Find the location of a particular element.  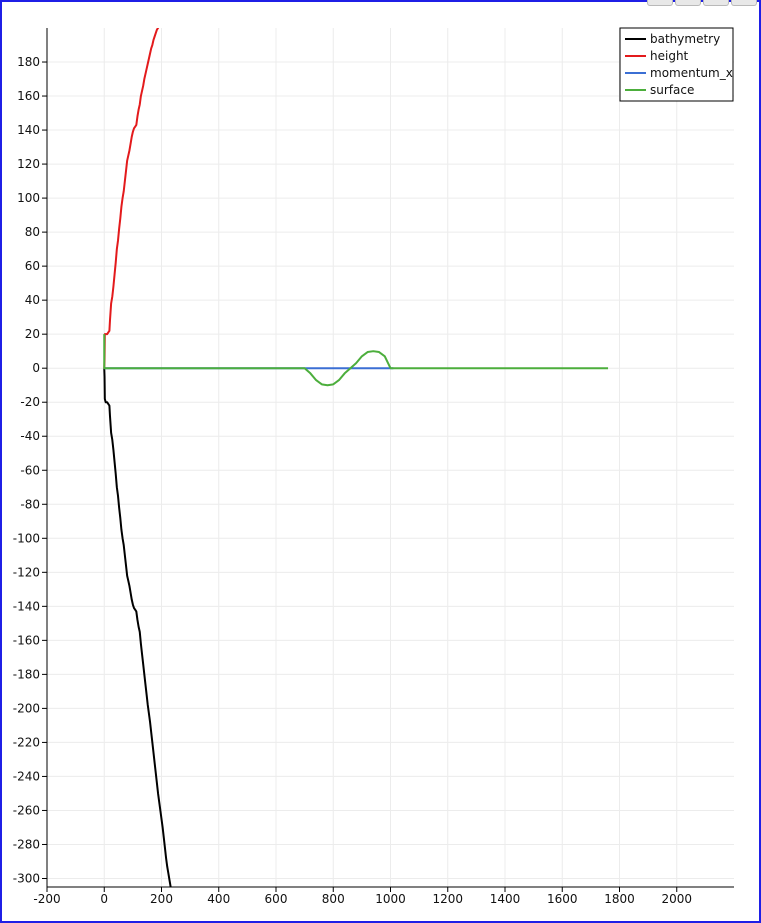

y-tick: -240 is located at coordinates (30, 776).